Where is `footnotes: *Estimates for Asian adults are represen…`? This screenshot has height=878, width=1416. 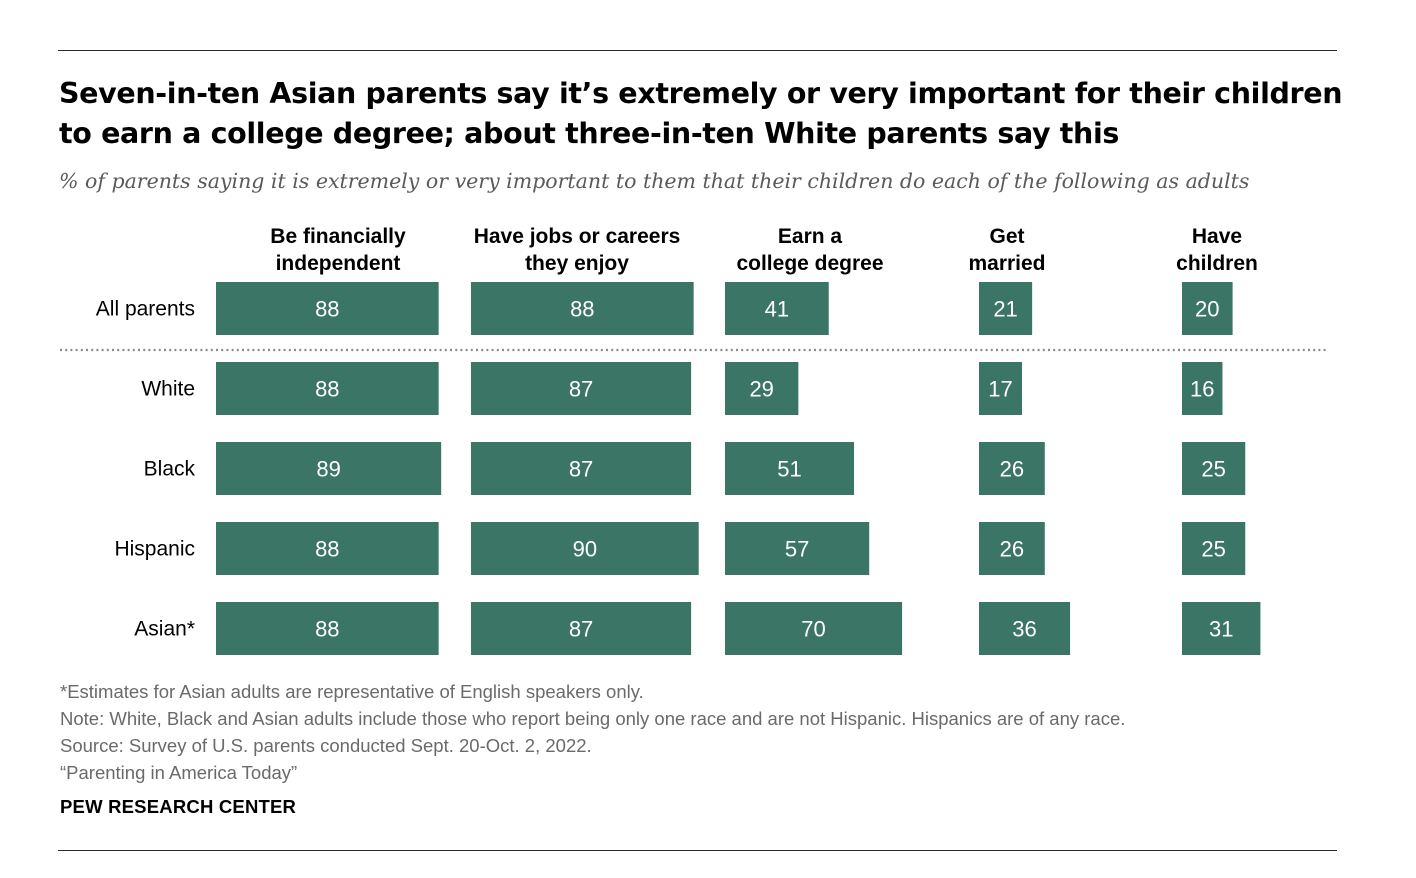
footnotes: *Estimates for Asian adults are represen… is located at coordinates (592, 732).